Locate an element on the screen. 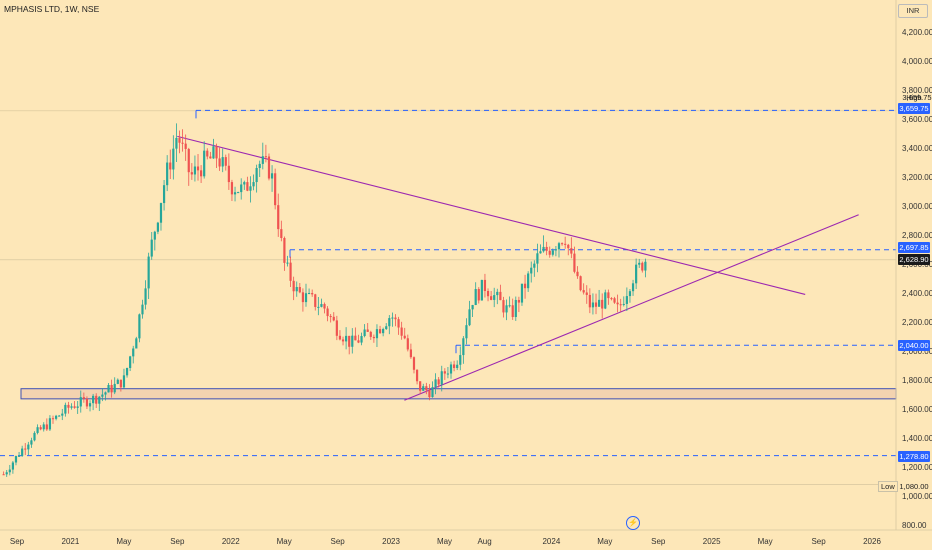  y-axis-tick-label: 3,000.00 is located at coordinates (917, 206).